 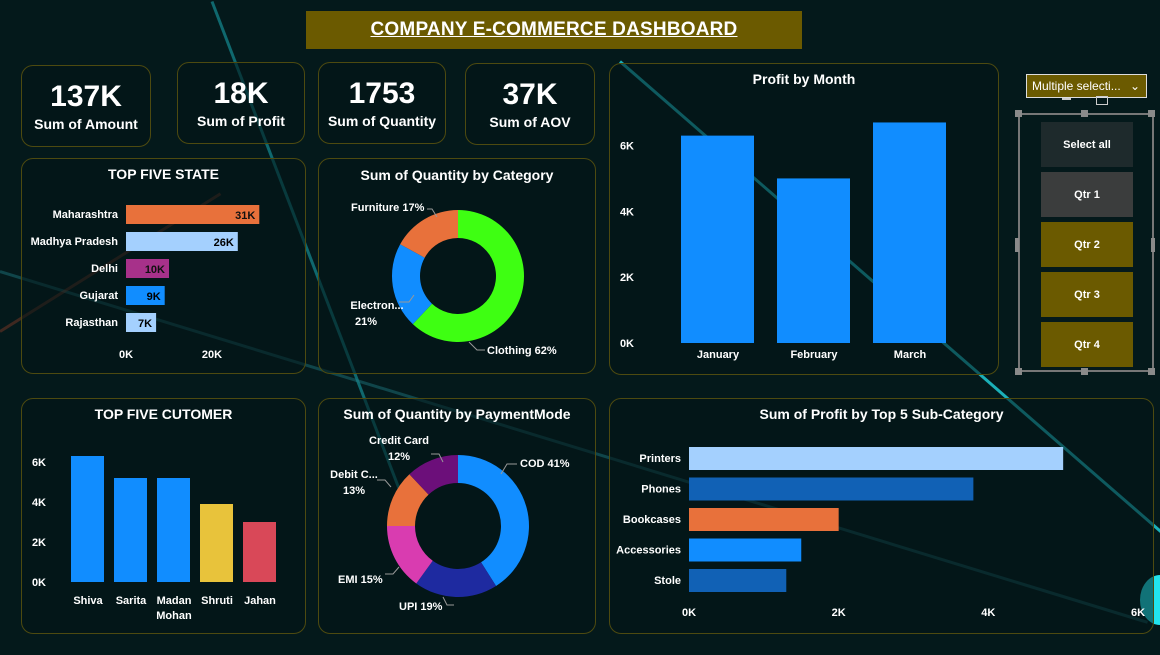 I want to click on kpi-card-profit: 18K Sum of Profit, so click(x=241, y=103).